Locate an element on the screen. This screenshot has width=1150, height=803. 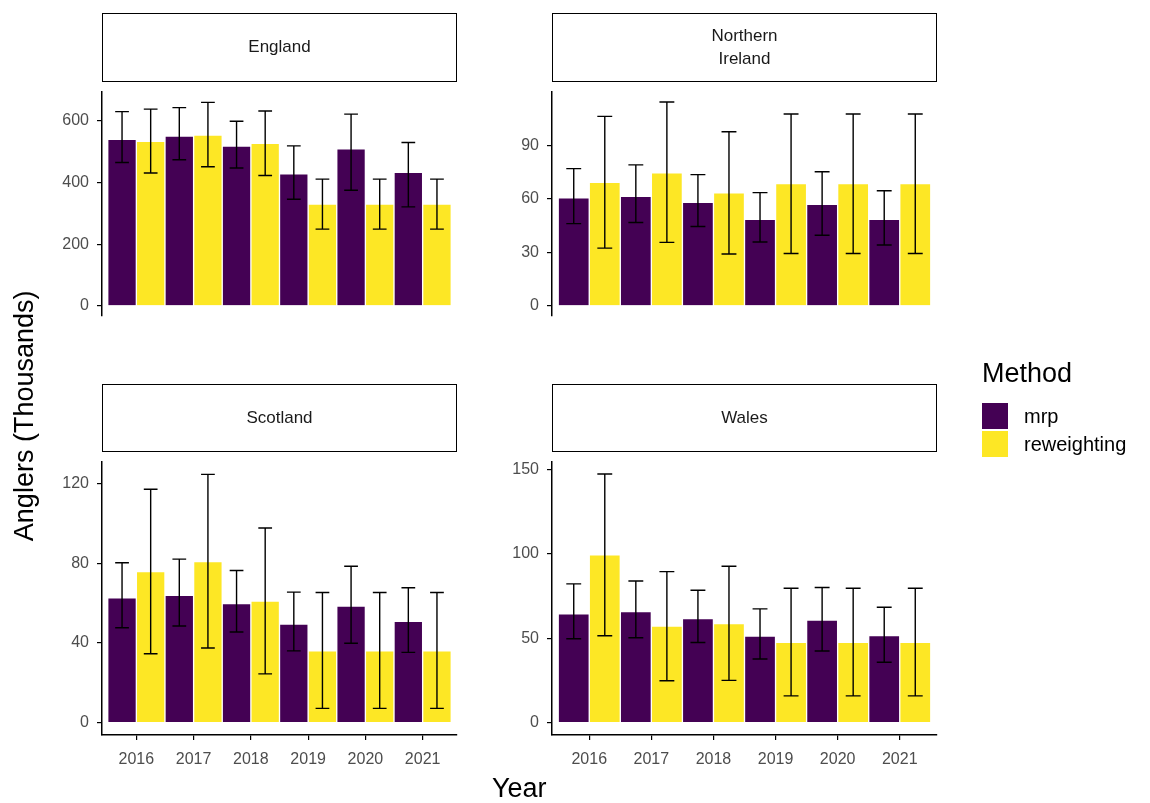
y-tick-label: 120 is located at coordinates (76, 483).